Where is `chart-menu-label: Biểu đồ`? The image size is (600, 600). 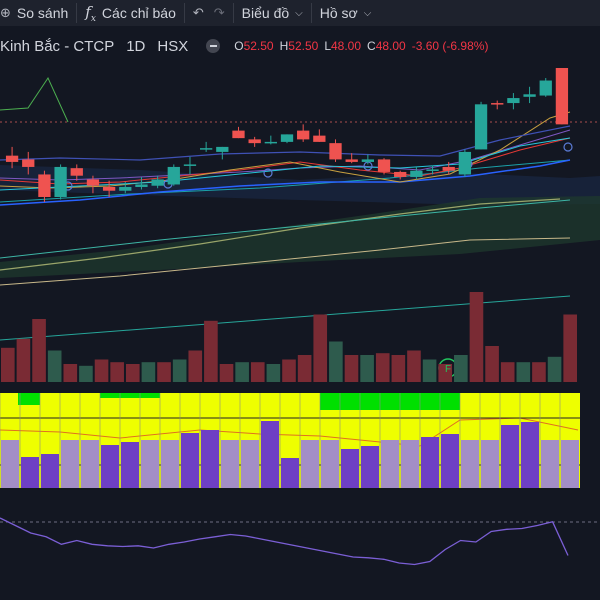
chart-menu-label: Biểu đồ is located at coordinates (265, 13).